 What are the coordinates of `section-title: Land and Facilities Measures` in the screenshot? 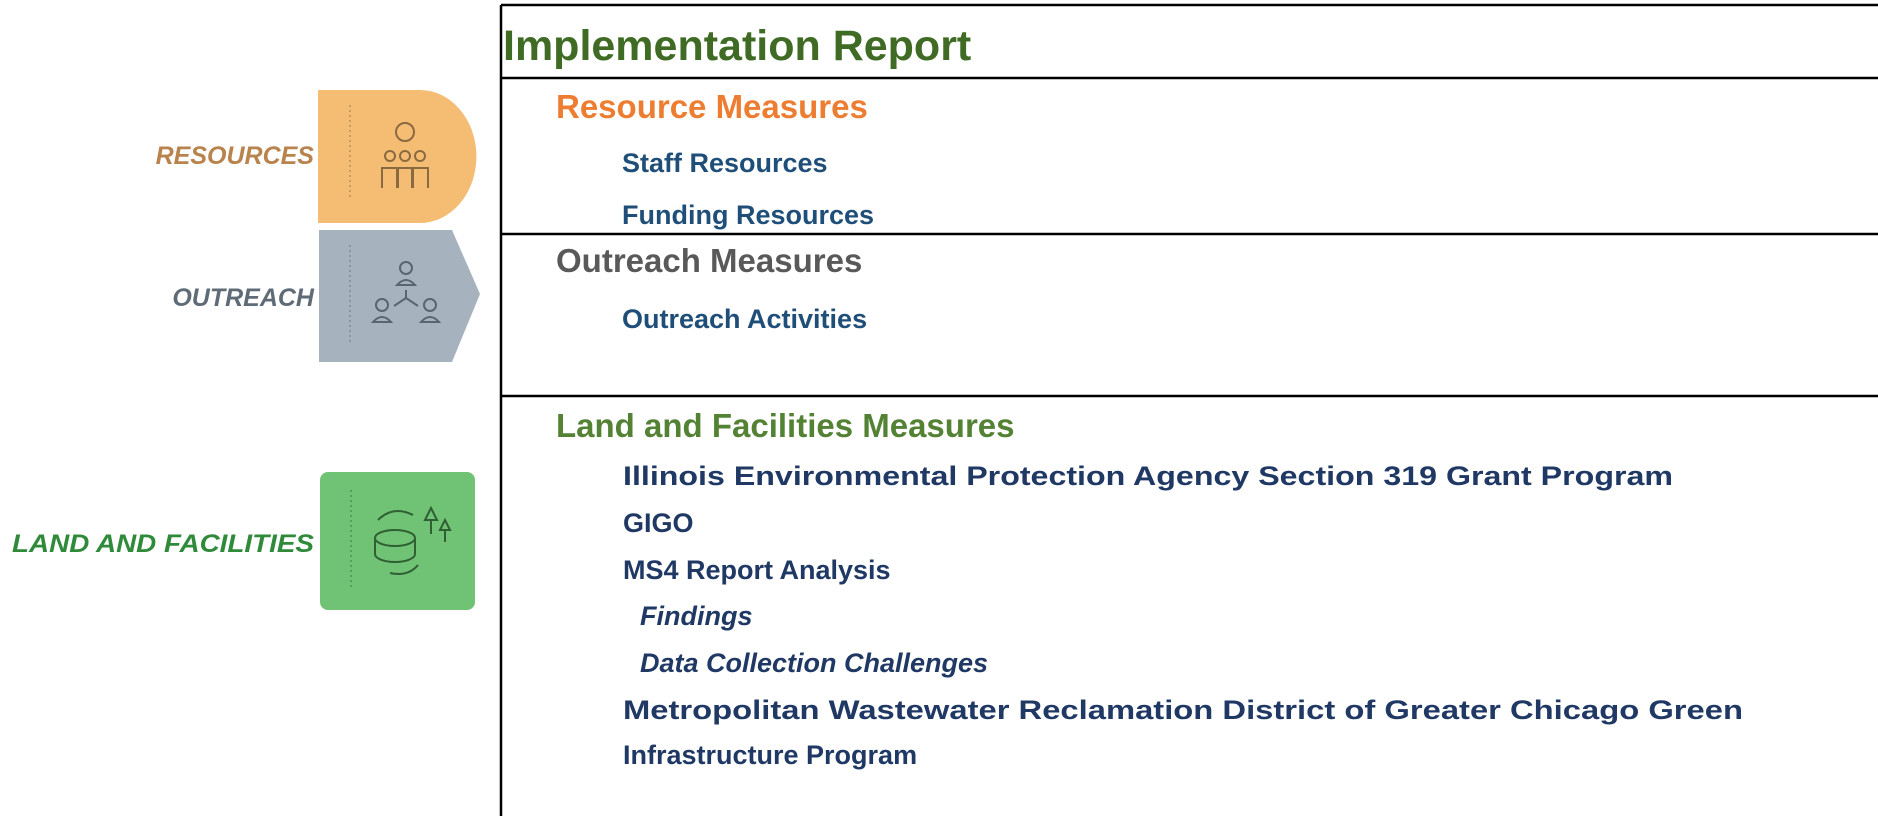 It's located at (785, 425).